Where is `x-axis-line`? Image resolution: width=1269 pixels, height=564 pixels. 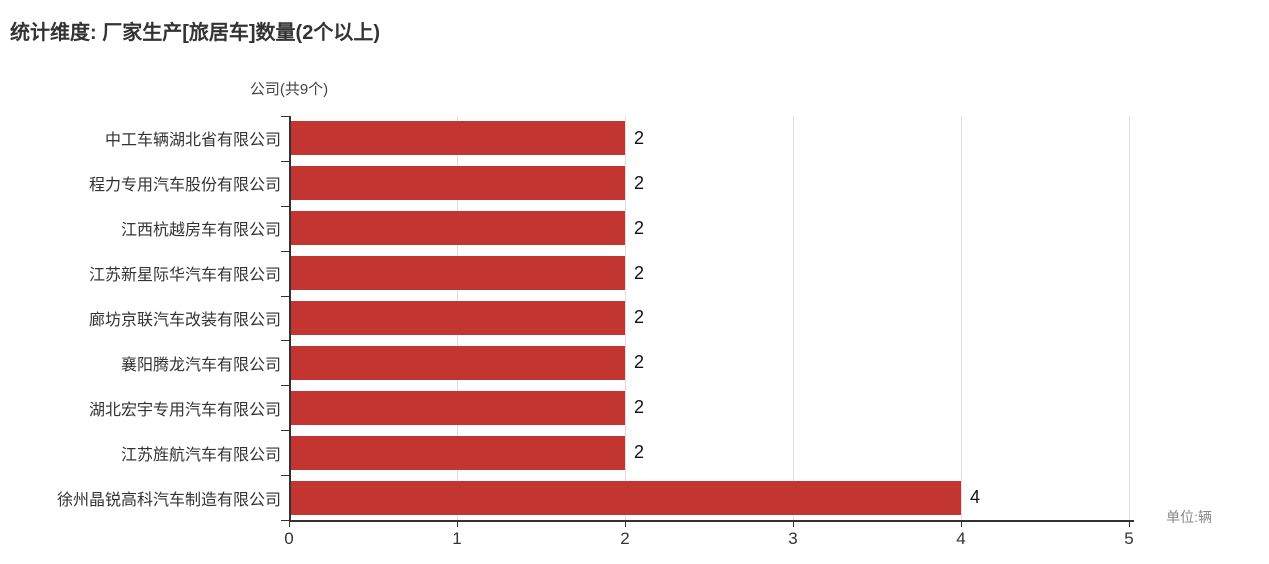
x-axis-line is located at coordinates (711, 521).